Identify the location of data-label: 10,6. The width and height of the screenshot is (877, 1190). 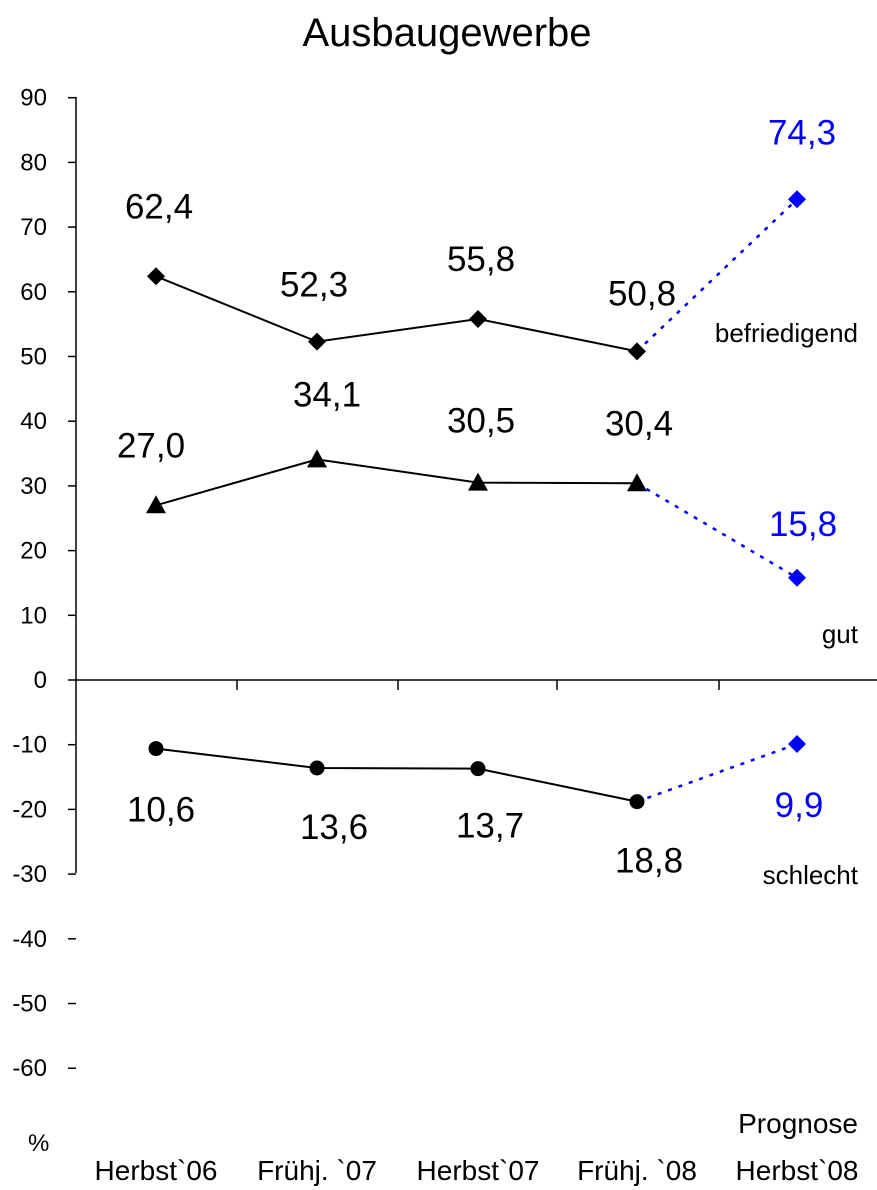
(161, 810).